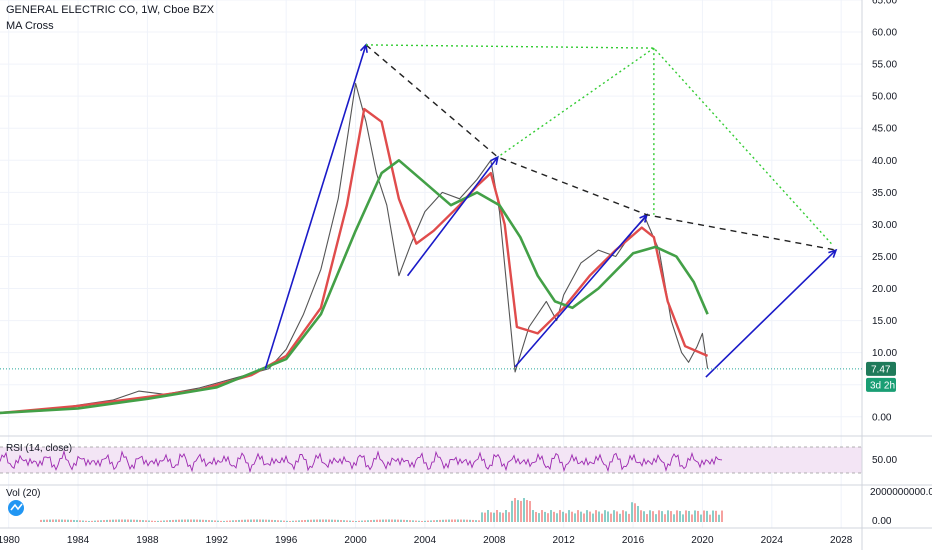  I want to click on rsi-band, so click(431, 460).